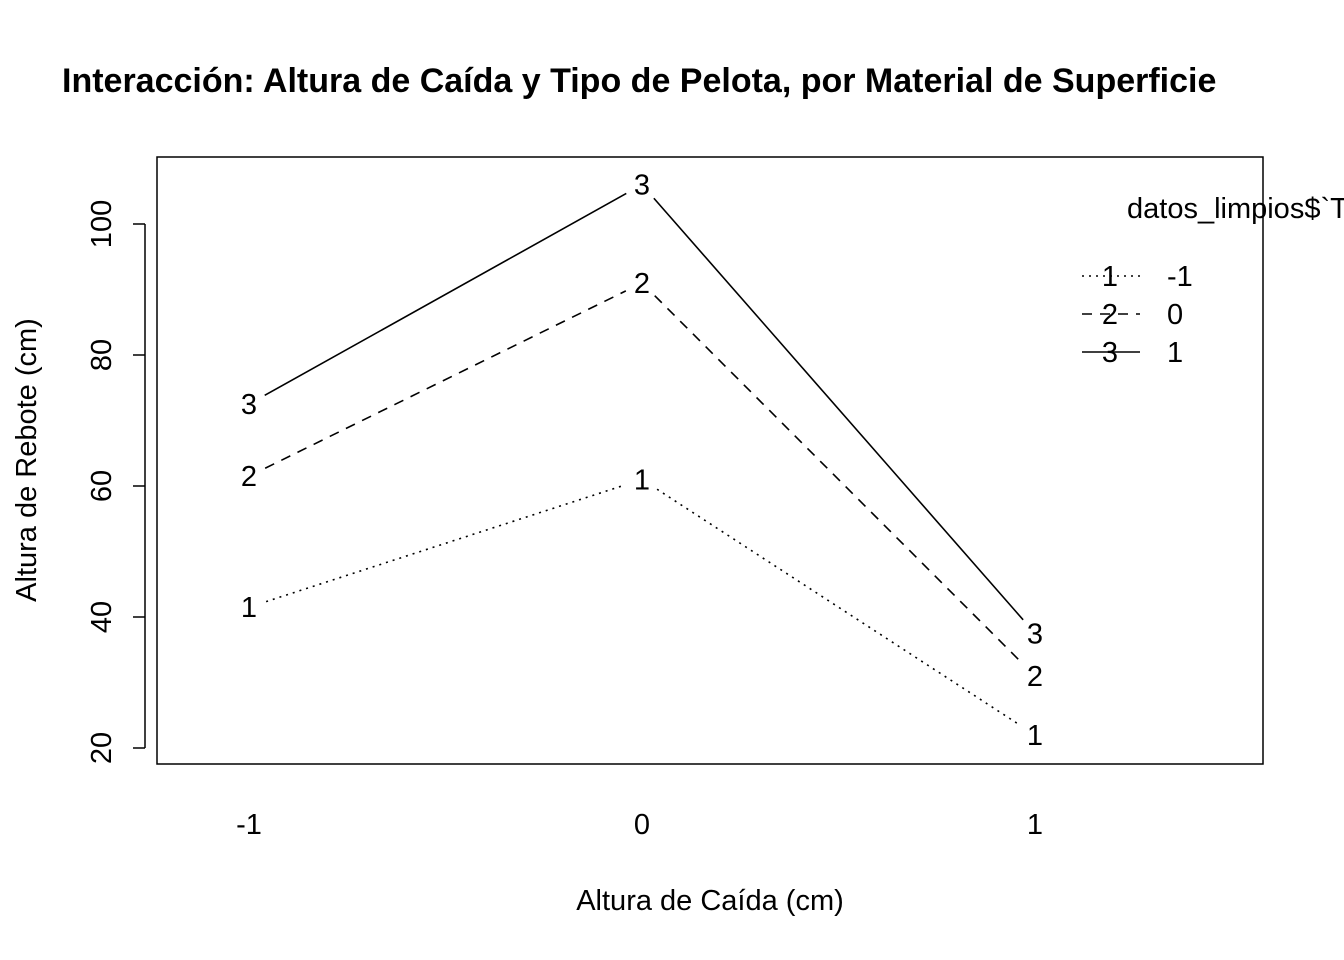  Describe the element at coordinates (1110, 315) in the screenshot. I see `legend-marker: 2` at that location.